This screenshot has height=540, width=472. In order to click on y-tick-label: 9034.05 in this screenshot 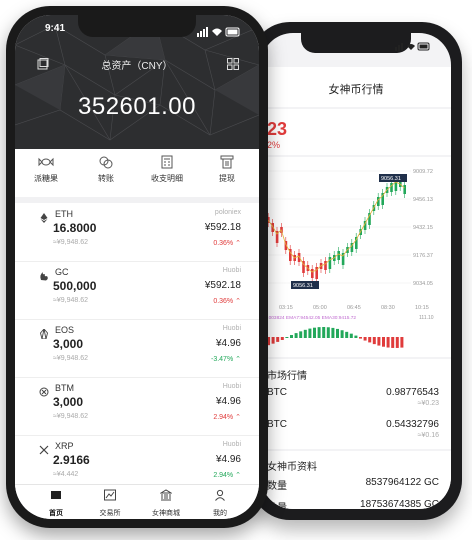, I will do `click(423, 284)`.